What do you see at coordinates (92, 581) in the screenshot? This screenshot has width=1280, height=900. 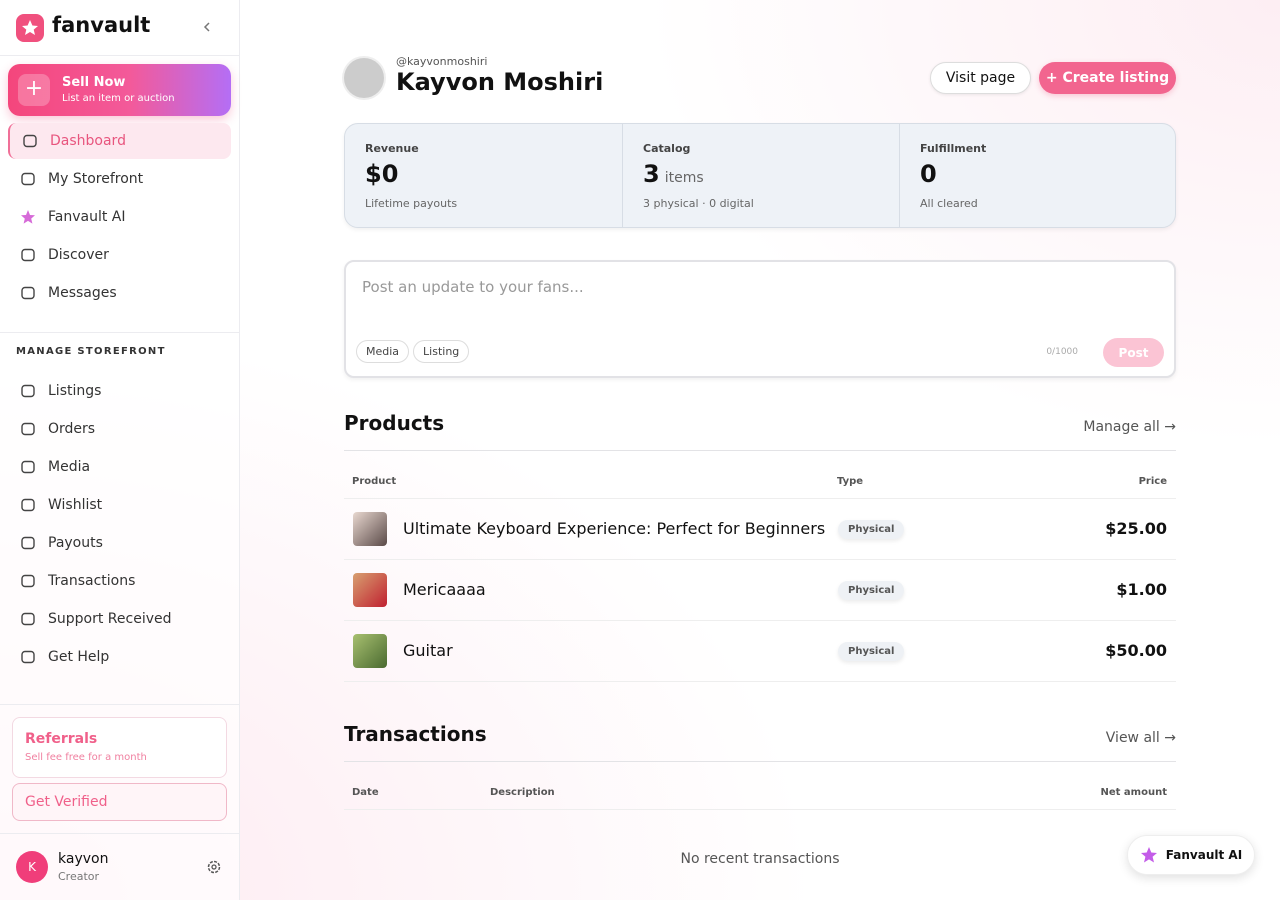 I see `nav-label: Transactions` at bounding box center [92, 581].